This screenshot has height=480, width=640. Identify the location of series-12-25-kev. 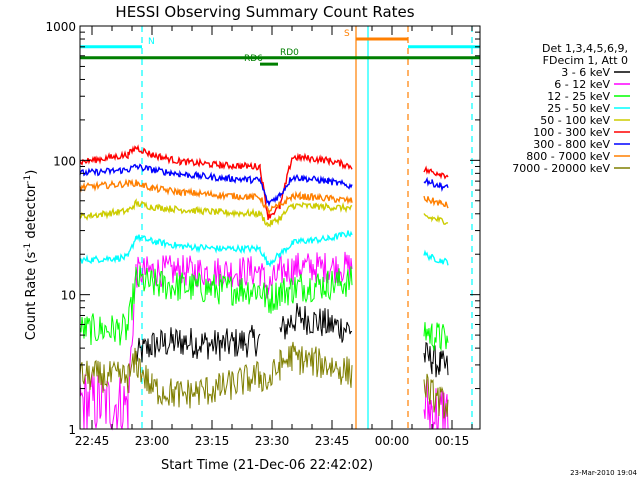
(264, 308).